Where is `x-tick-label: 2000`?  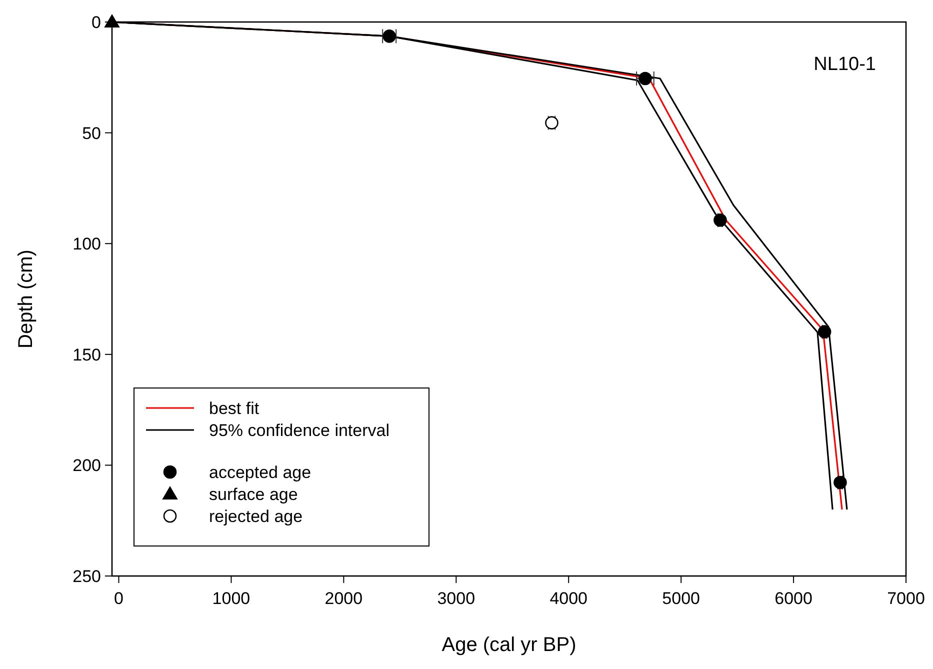
x-tick-label: 2000 is located at coordinates (343, 598).